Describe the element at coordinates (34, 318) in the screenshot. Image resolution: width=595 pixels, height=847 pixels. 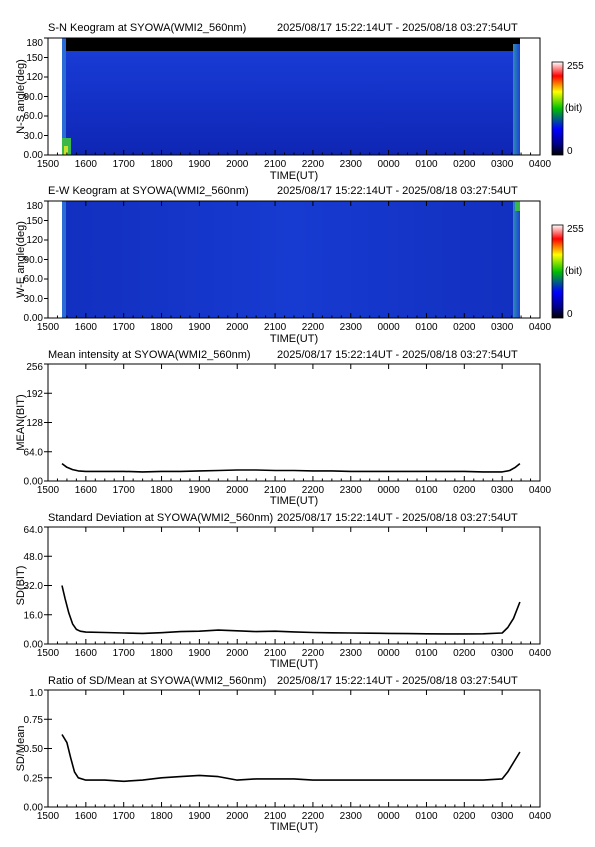
I see `ew-ytick-label: 0.00` at that location.